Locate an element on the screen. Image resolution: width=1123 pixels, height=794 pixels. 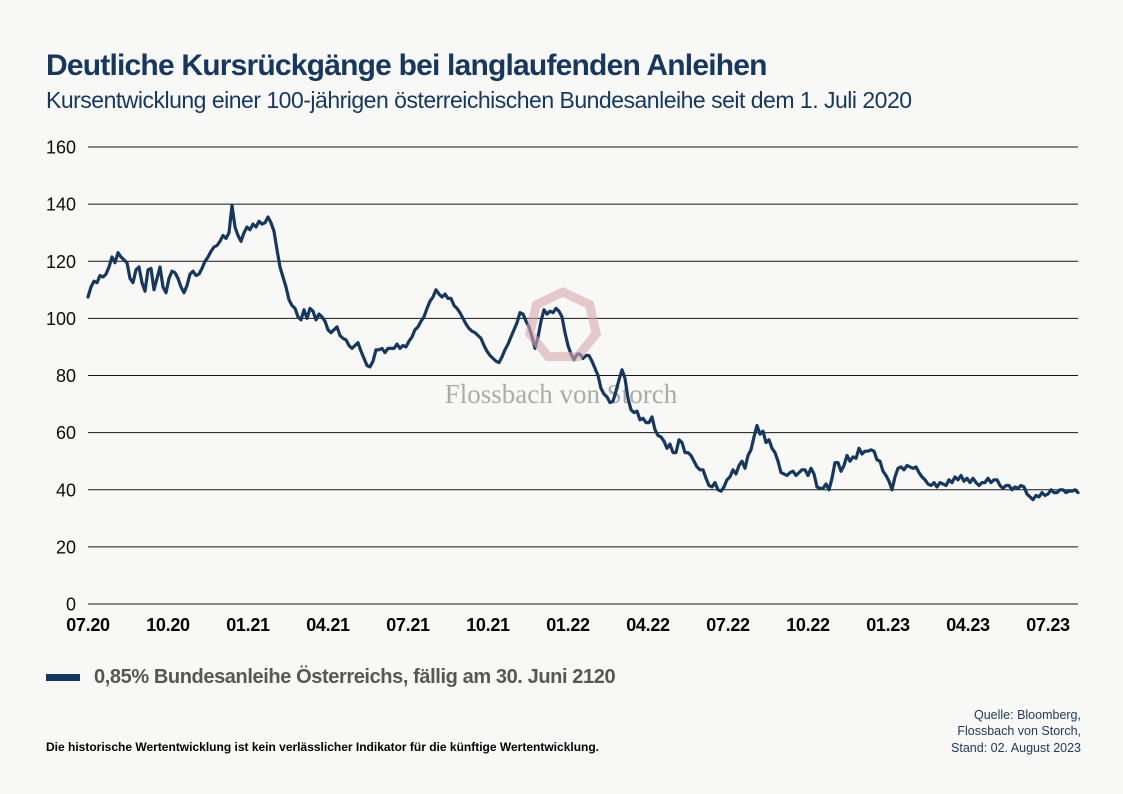
y-tick-label: 0 is located at coordinates (71, 605).